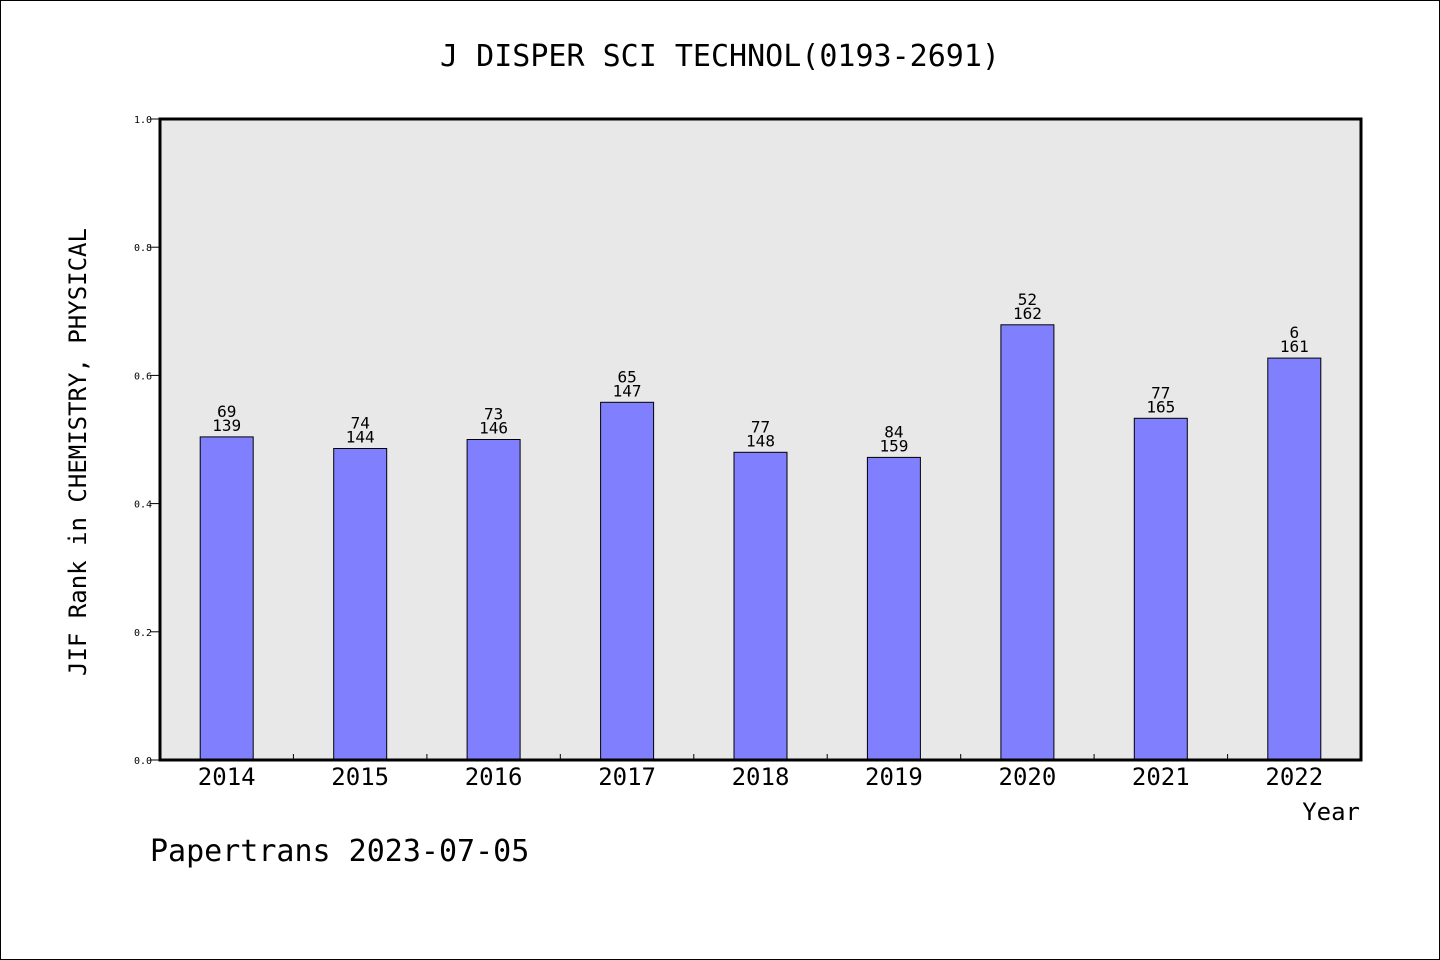 This screenshot has height=960, width=1440. What do you see at coordinates (893, 431) in the screenshot?
I see `rank-label-2019: 84` at bounding box center [893, 431].